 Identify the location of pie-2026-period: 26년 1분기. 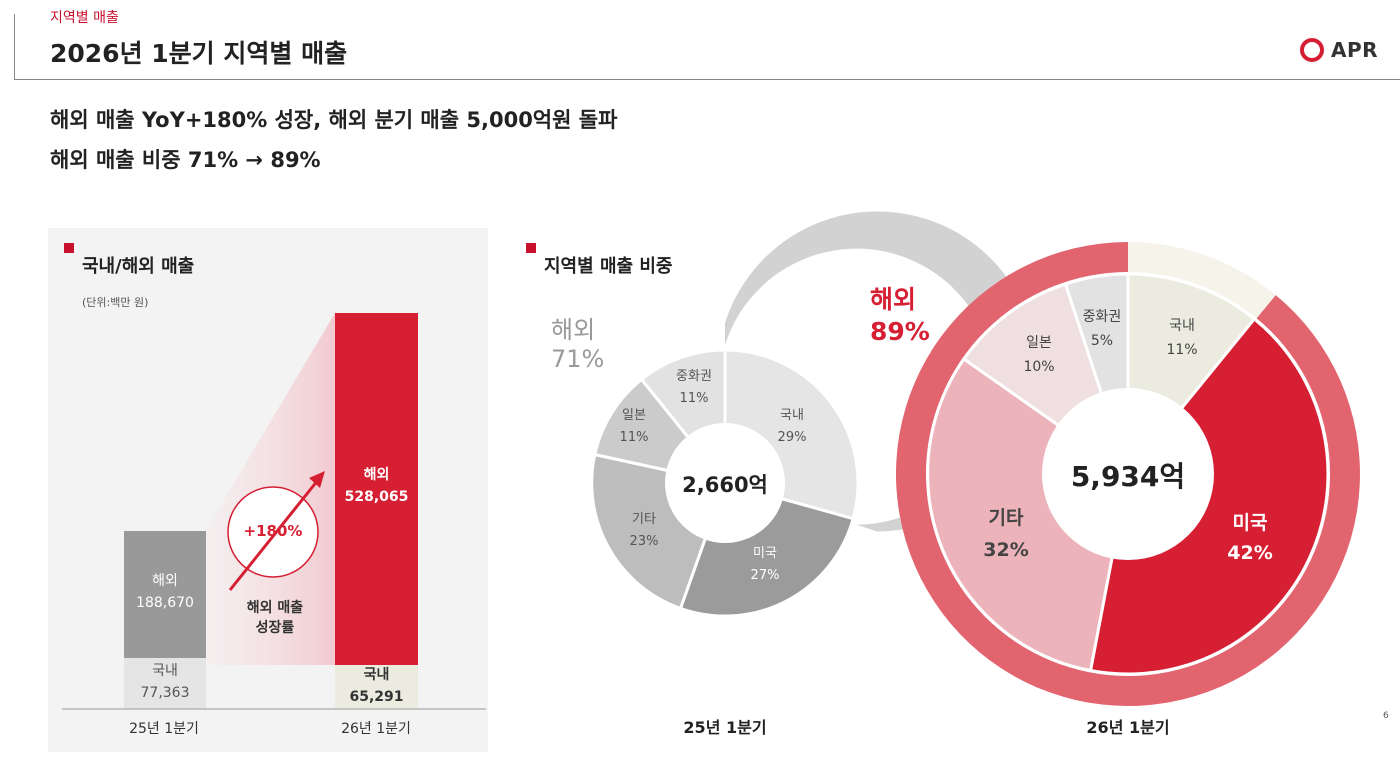
(1128, 727).